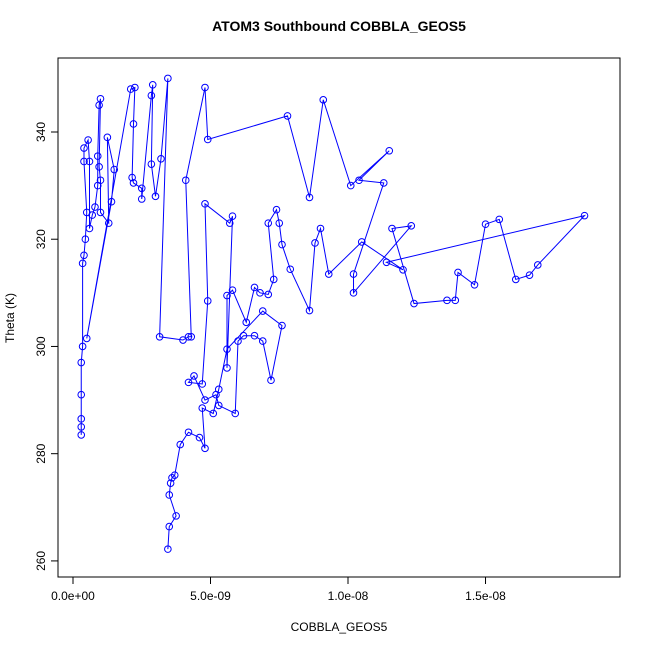 The height and width of the screenshot is (655, 650). Describe the element at coordinates (41, 346) in the screenshot. I see `y-tick-label: 300` at that location.